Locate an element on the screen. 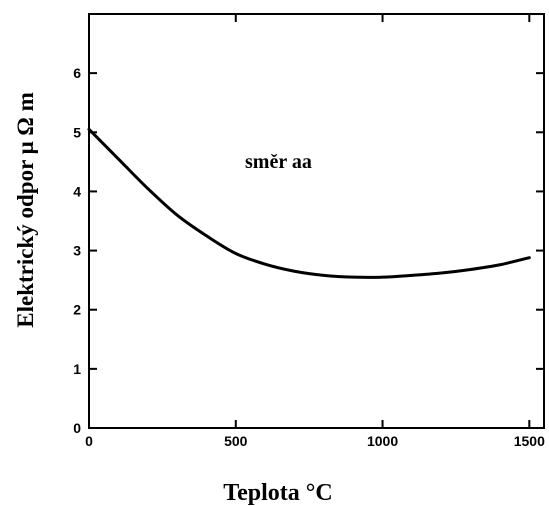  y-tick-label: 5 is located at coordinates (77, 132).